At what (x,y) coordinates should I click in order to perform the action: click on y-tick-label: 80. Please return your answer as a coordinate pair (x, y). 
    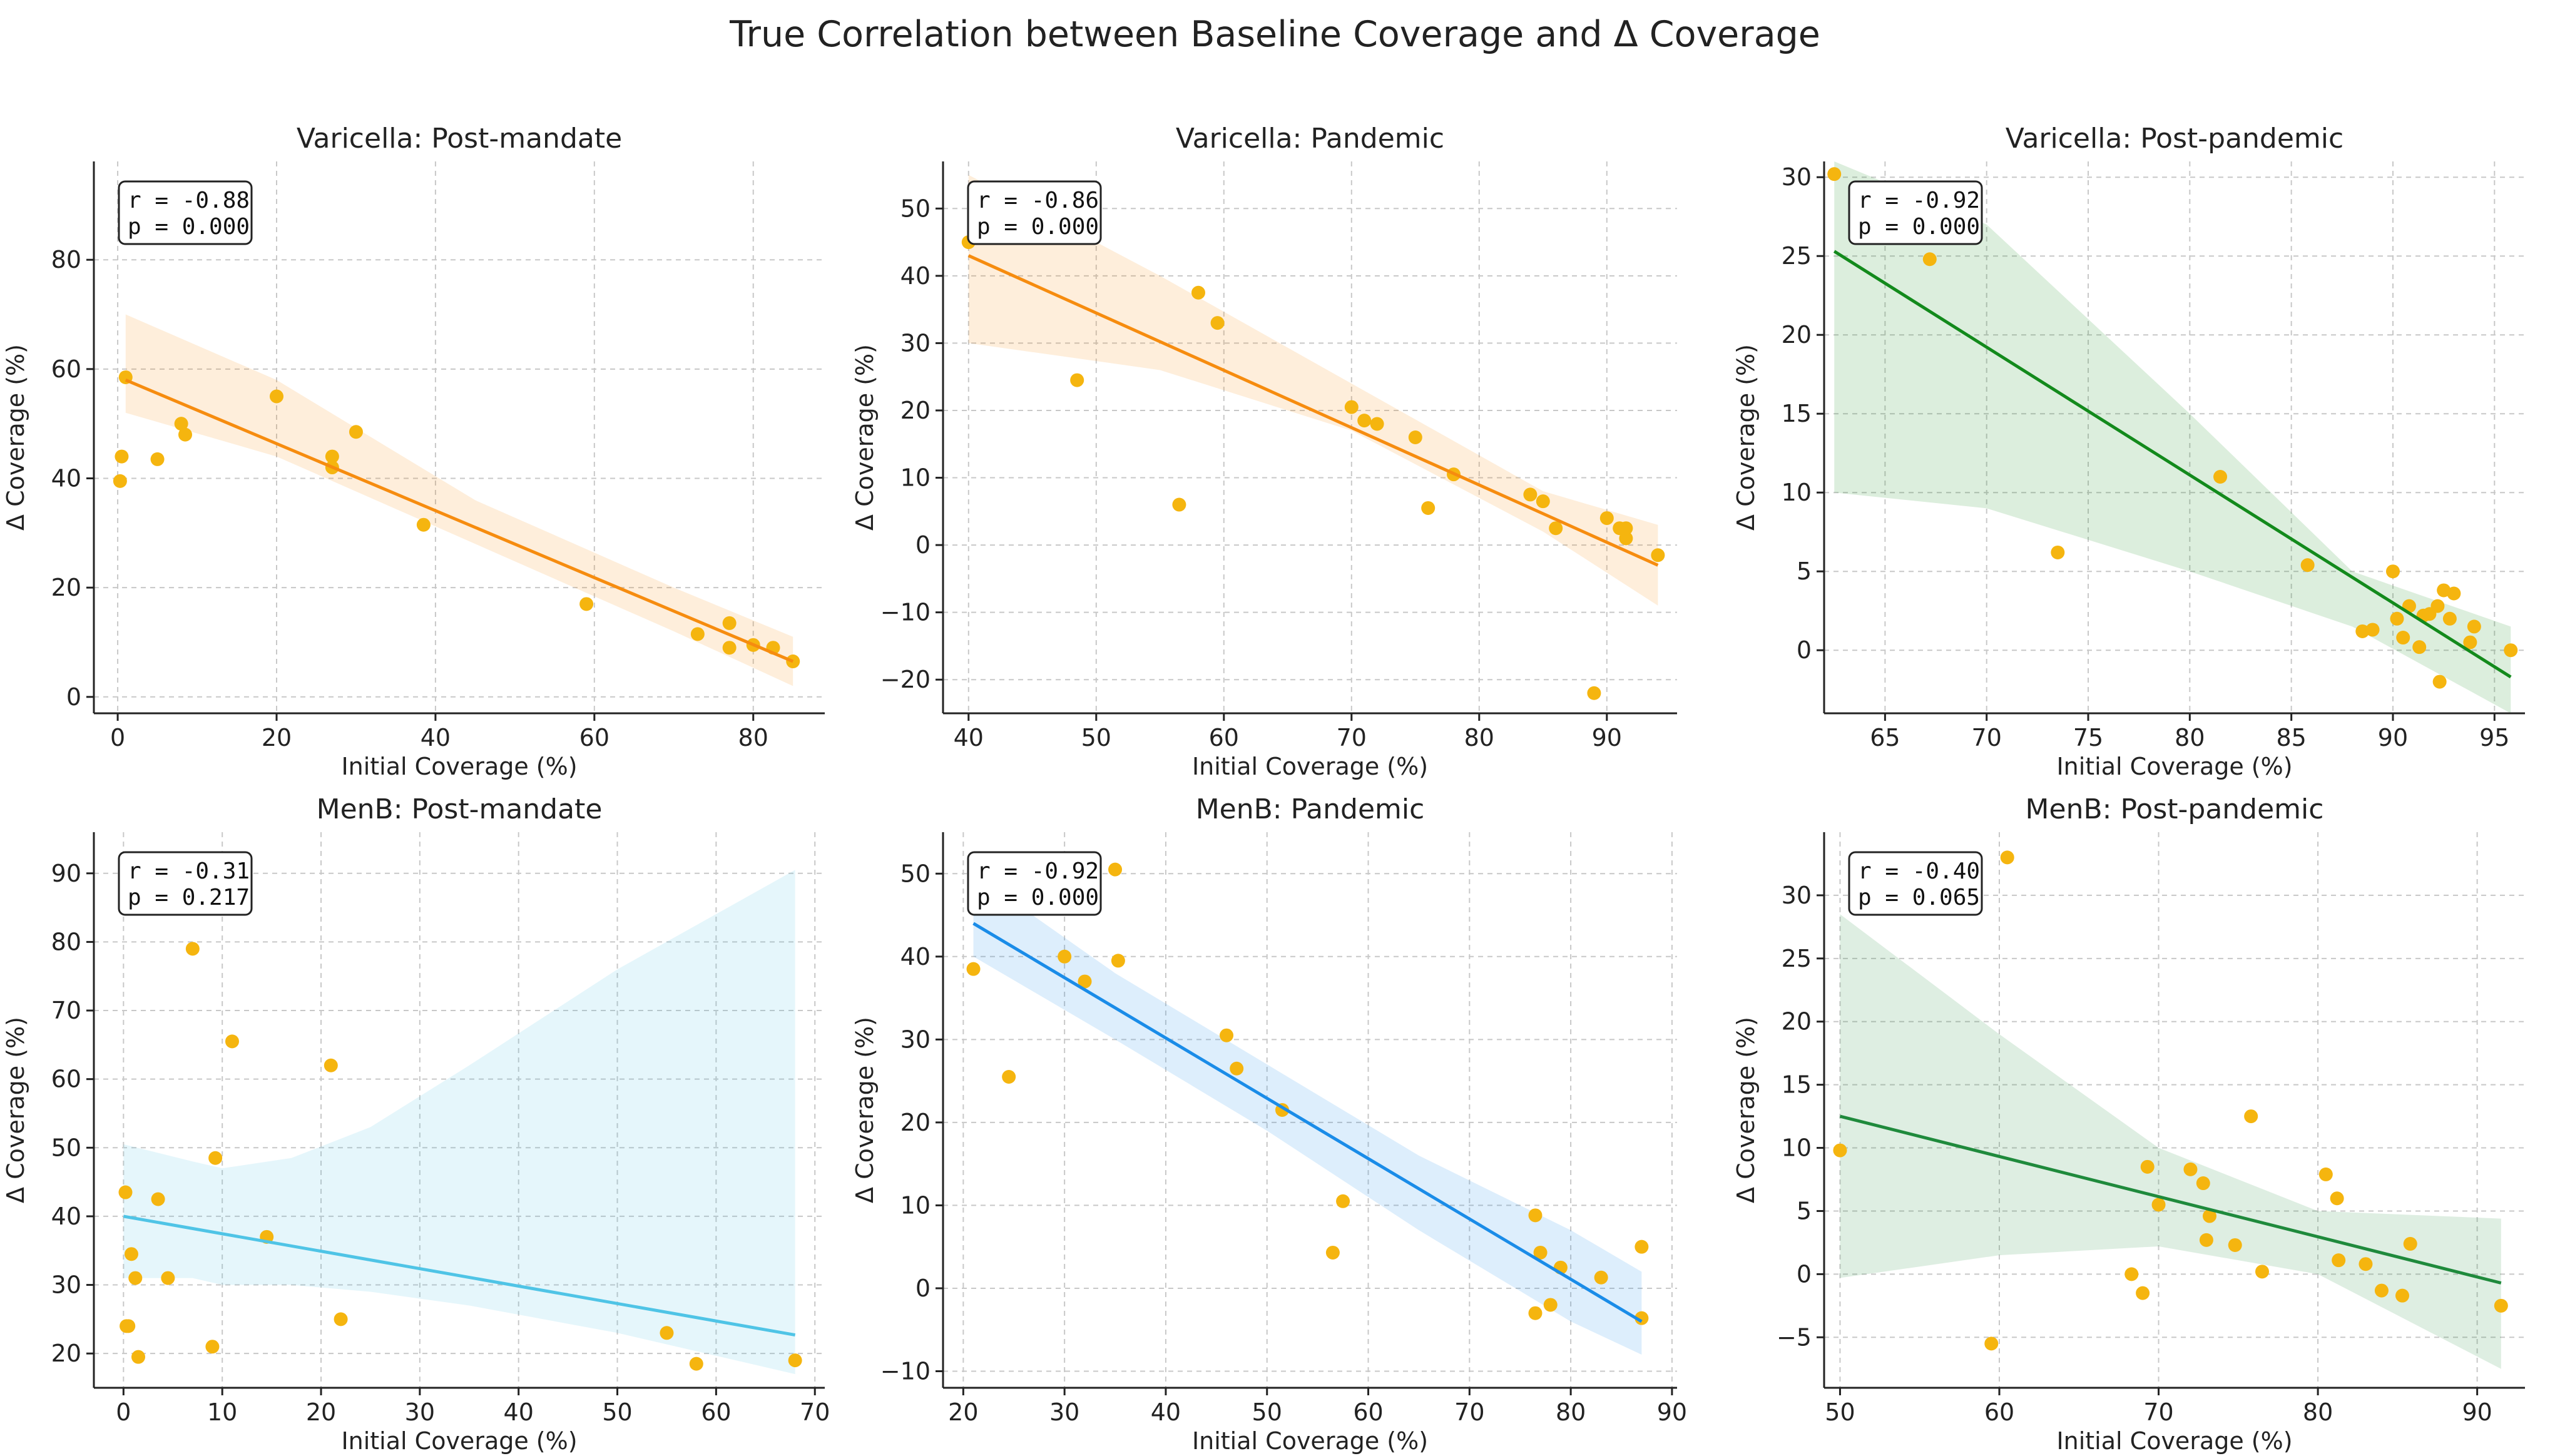
    Looking at the image, I should click on (66, 259).